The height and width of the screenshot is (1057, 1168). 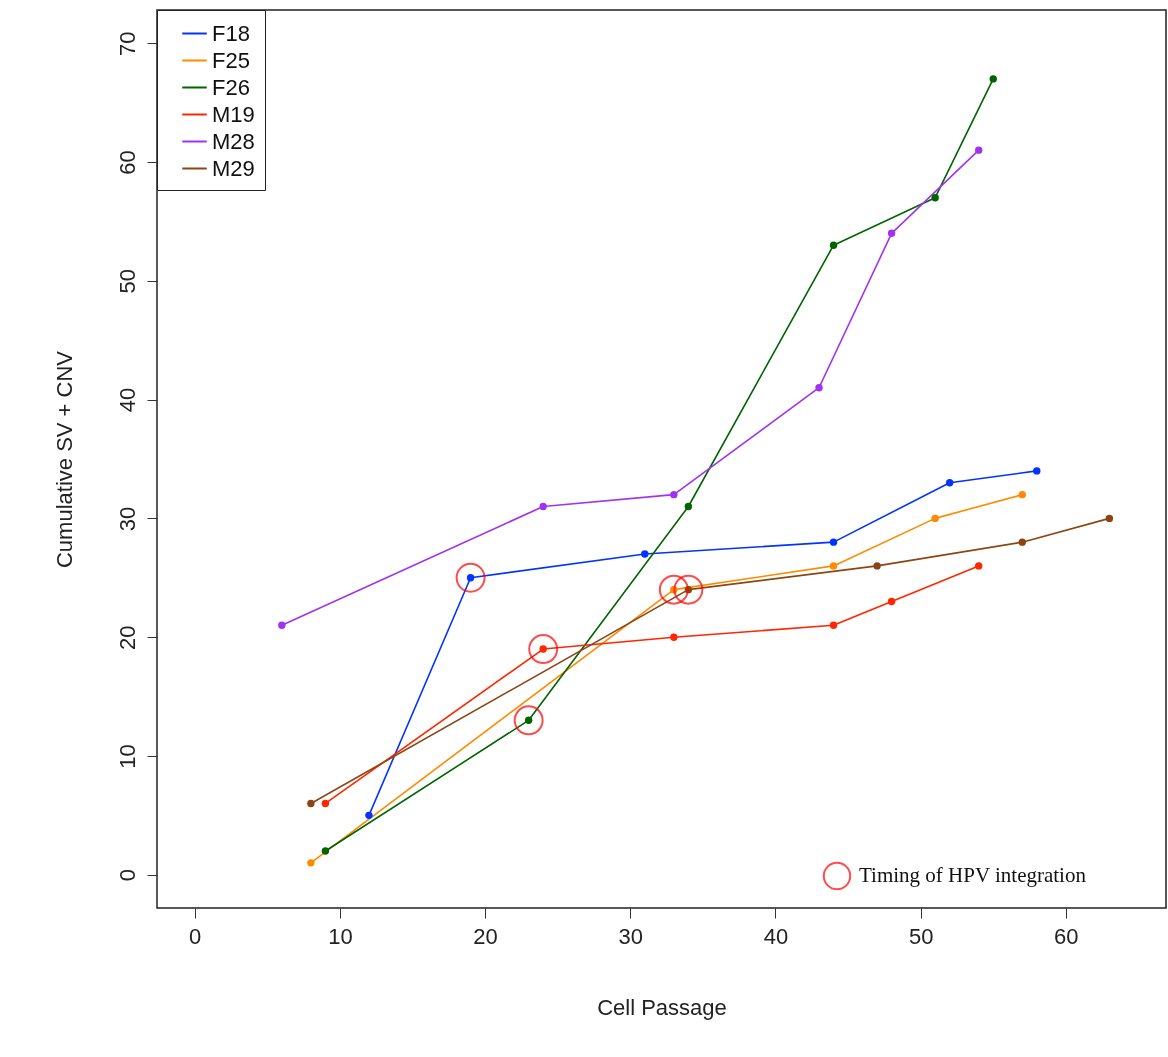 I want to click on x-tick-label: 30, so click(x=631, y=936).